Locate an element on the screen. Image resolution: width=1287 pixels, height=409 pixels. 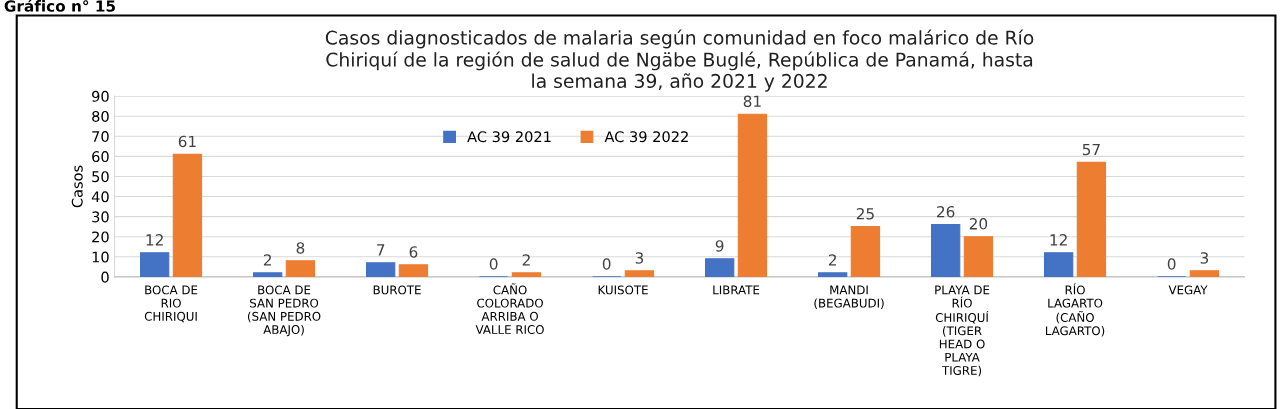
y-tick-label: 50 is located at coordinates (100, 177).